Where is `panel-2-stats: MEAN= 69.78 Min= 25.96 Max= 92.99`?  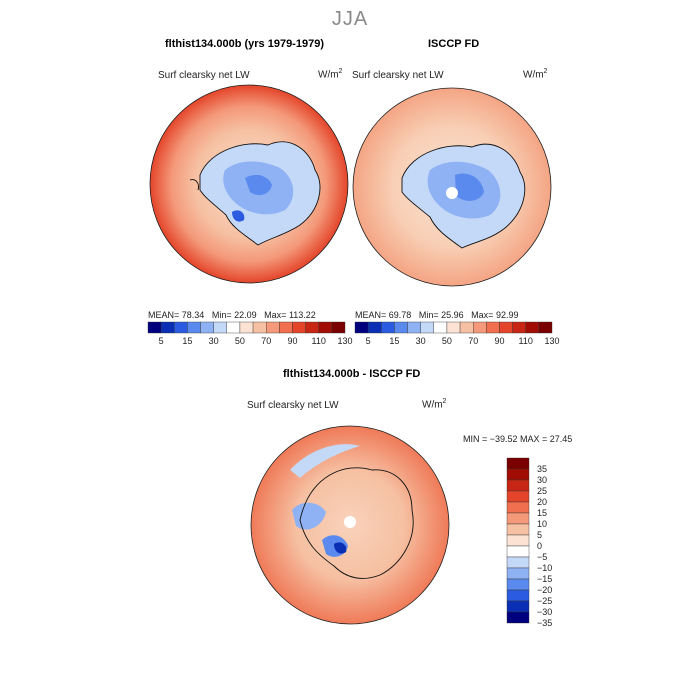 panel-2-stats: MEAN= 69.78 Min= 25.96 Max= 92.99 is located at coordinates (437, 315).